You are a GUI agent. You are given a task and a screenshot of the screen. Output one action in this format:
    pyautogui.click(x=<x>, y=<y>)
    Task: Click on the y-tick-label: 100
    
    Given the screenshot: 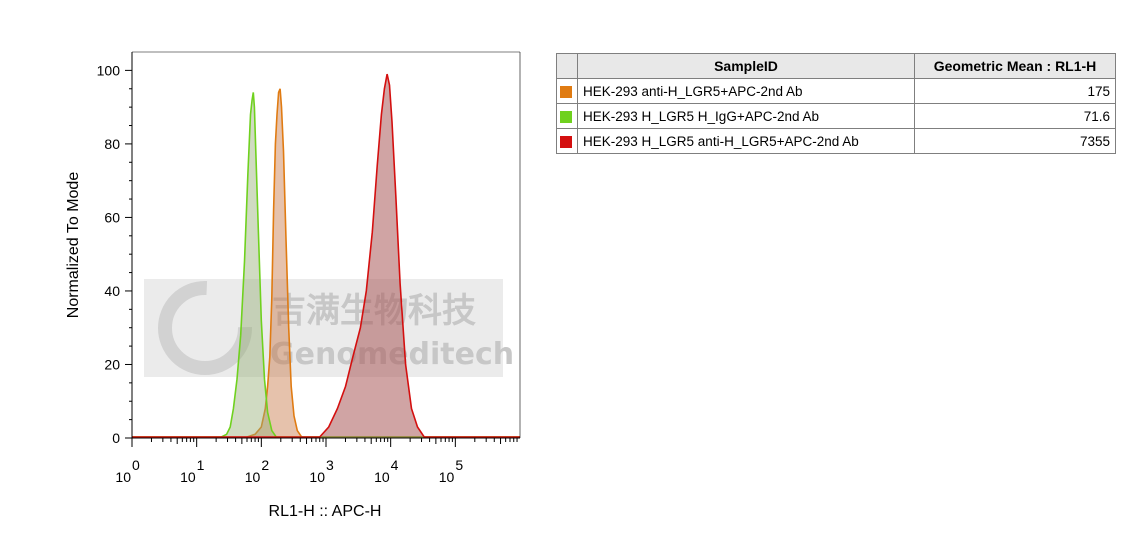 What is the action you would take?
    pyautogui.click(x=109, y=70)
    